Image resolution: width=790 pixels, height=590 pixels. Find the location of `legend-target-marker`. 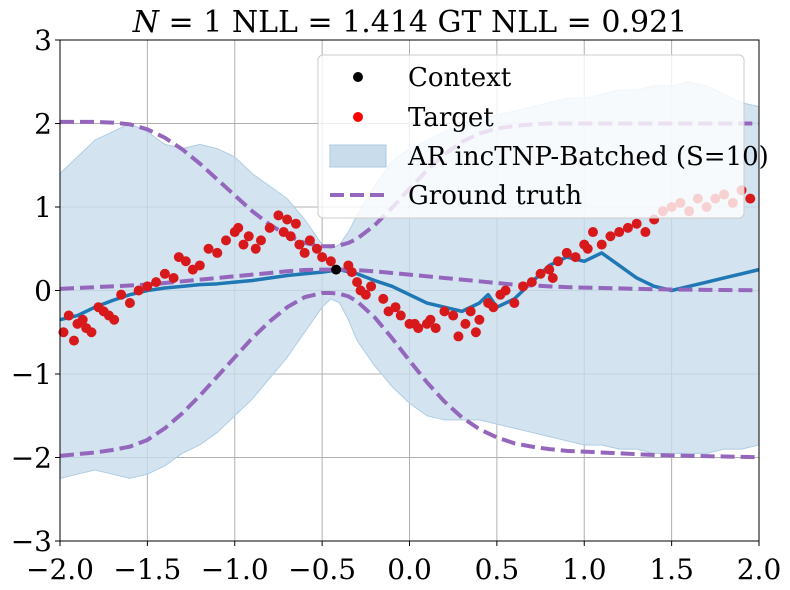

legend-target-marker is located at coordinates (358, 117).